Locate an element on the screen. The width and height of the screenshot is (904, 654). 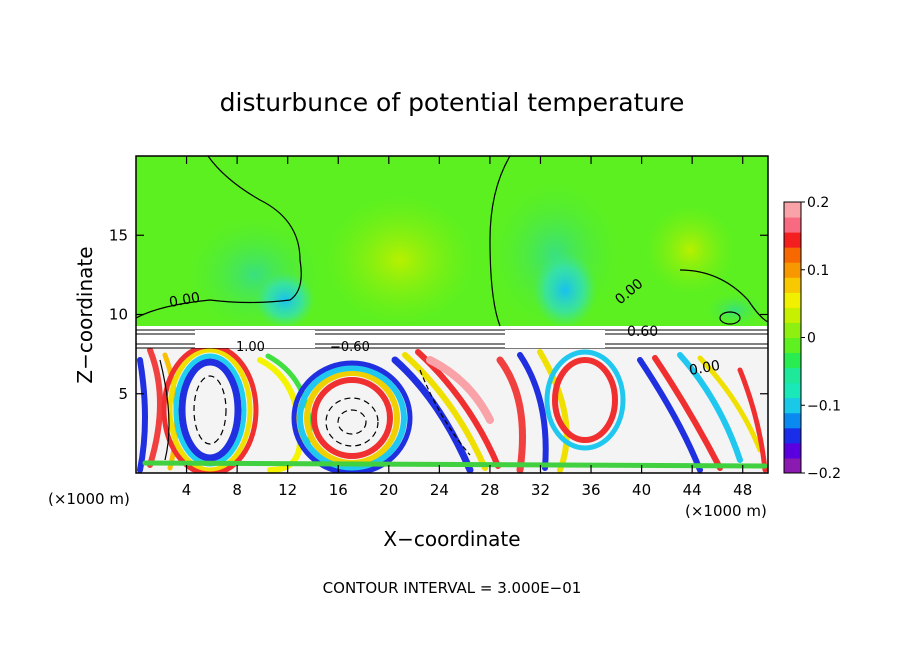
y-tick-label: 15 is located at coordinates (118, 235).